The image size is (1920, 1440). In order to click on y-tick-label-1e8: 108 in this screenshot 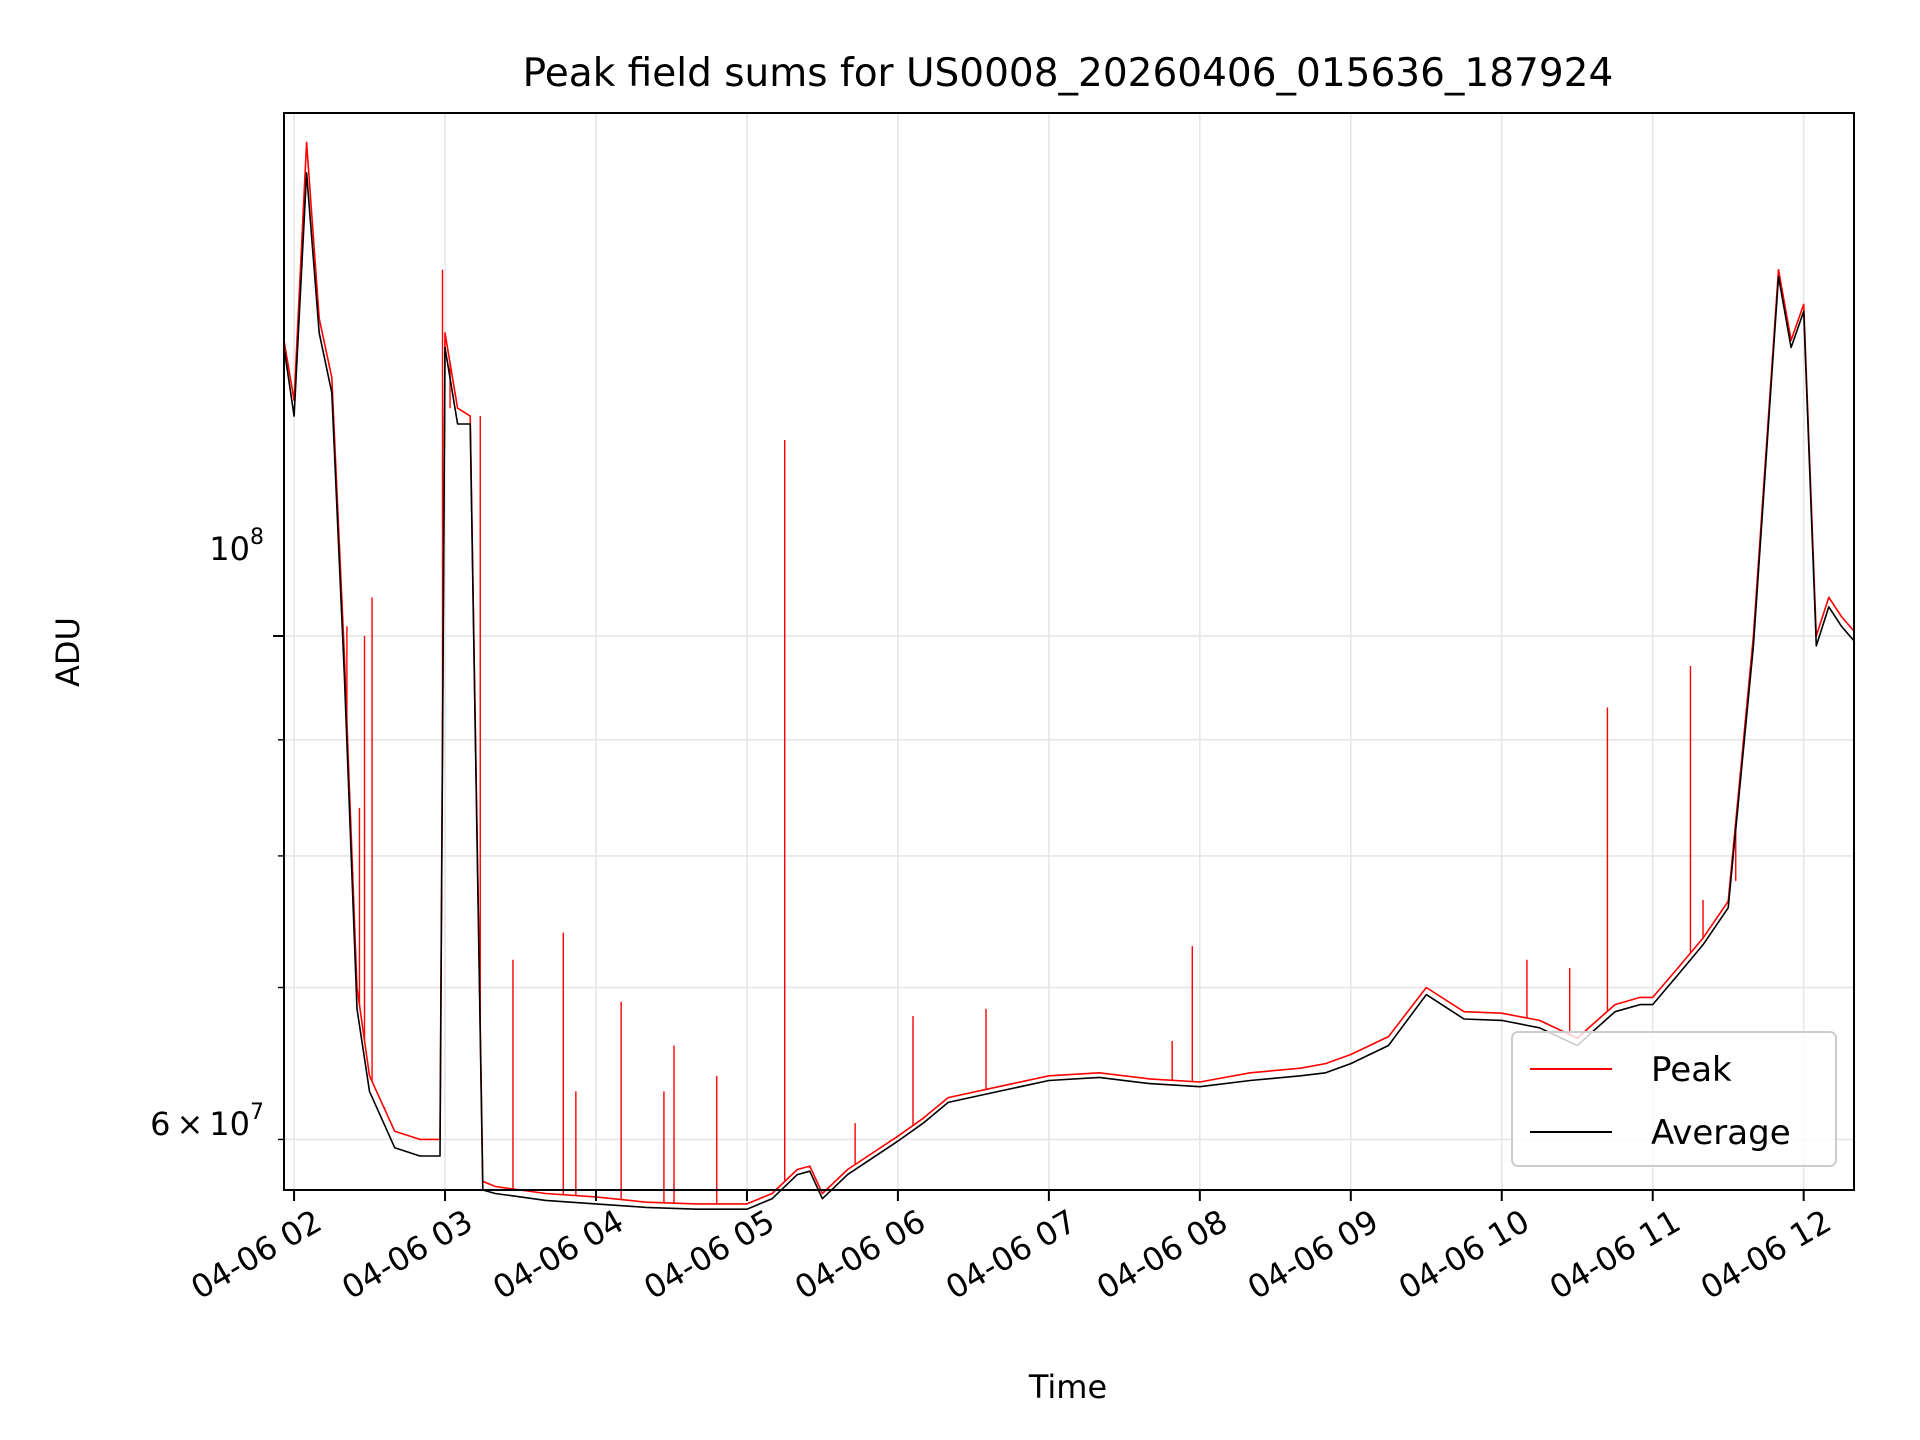, I will do `click(236, 546)`.